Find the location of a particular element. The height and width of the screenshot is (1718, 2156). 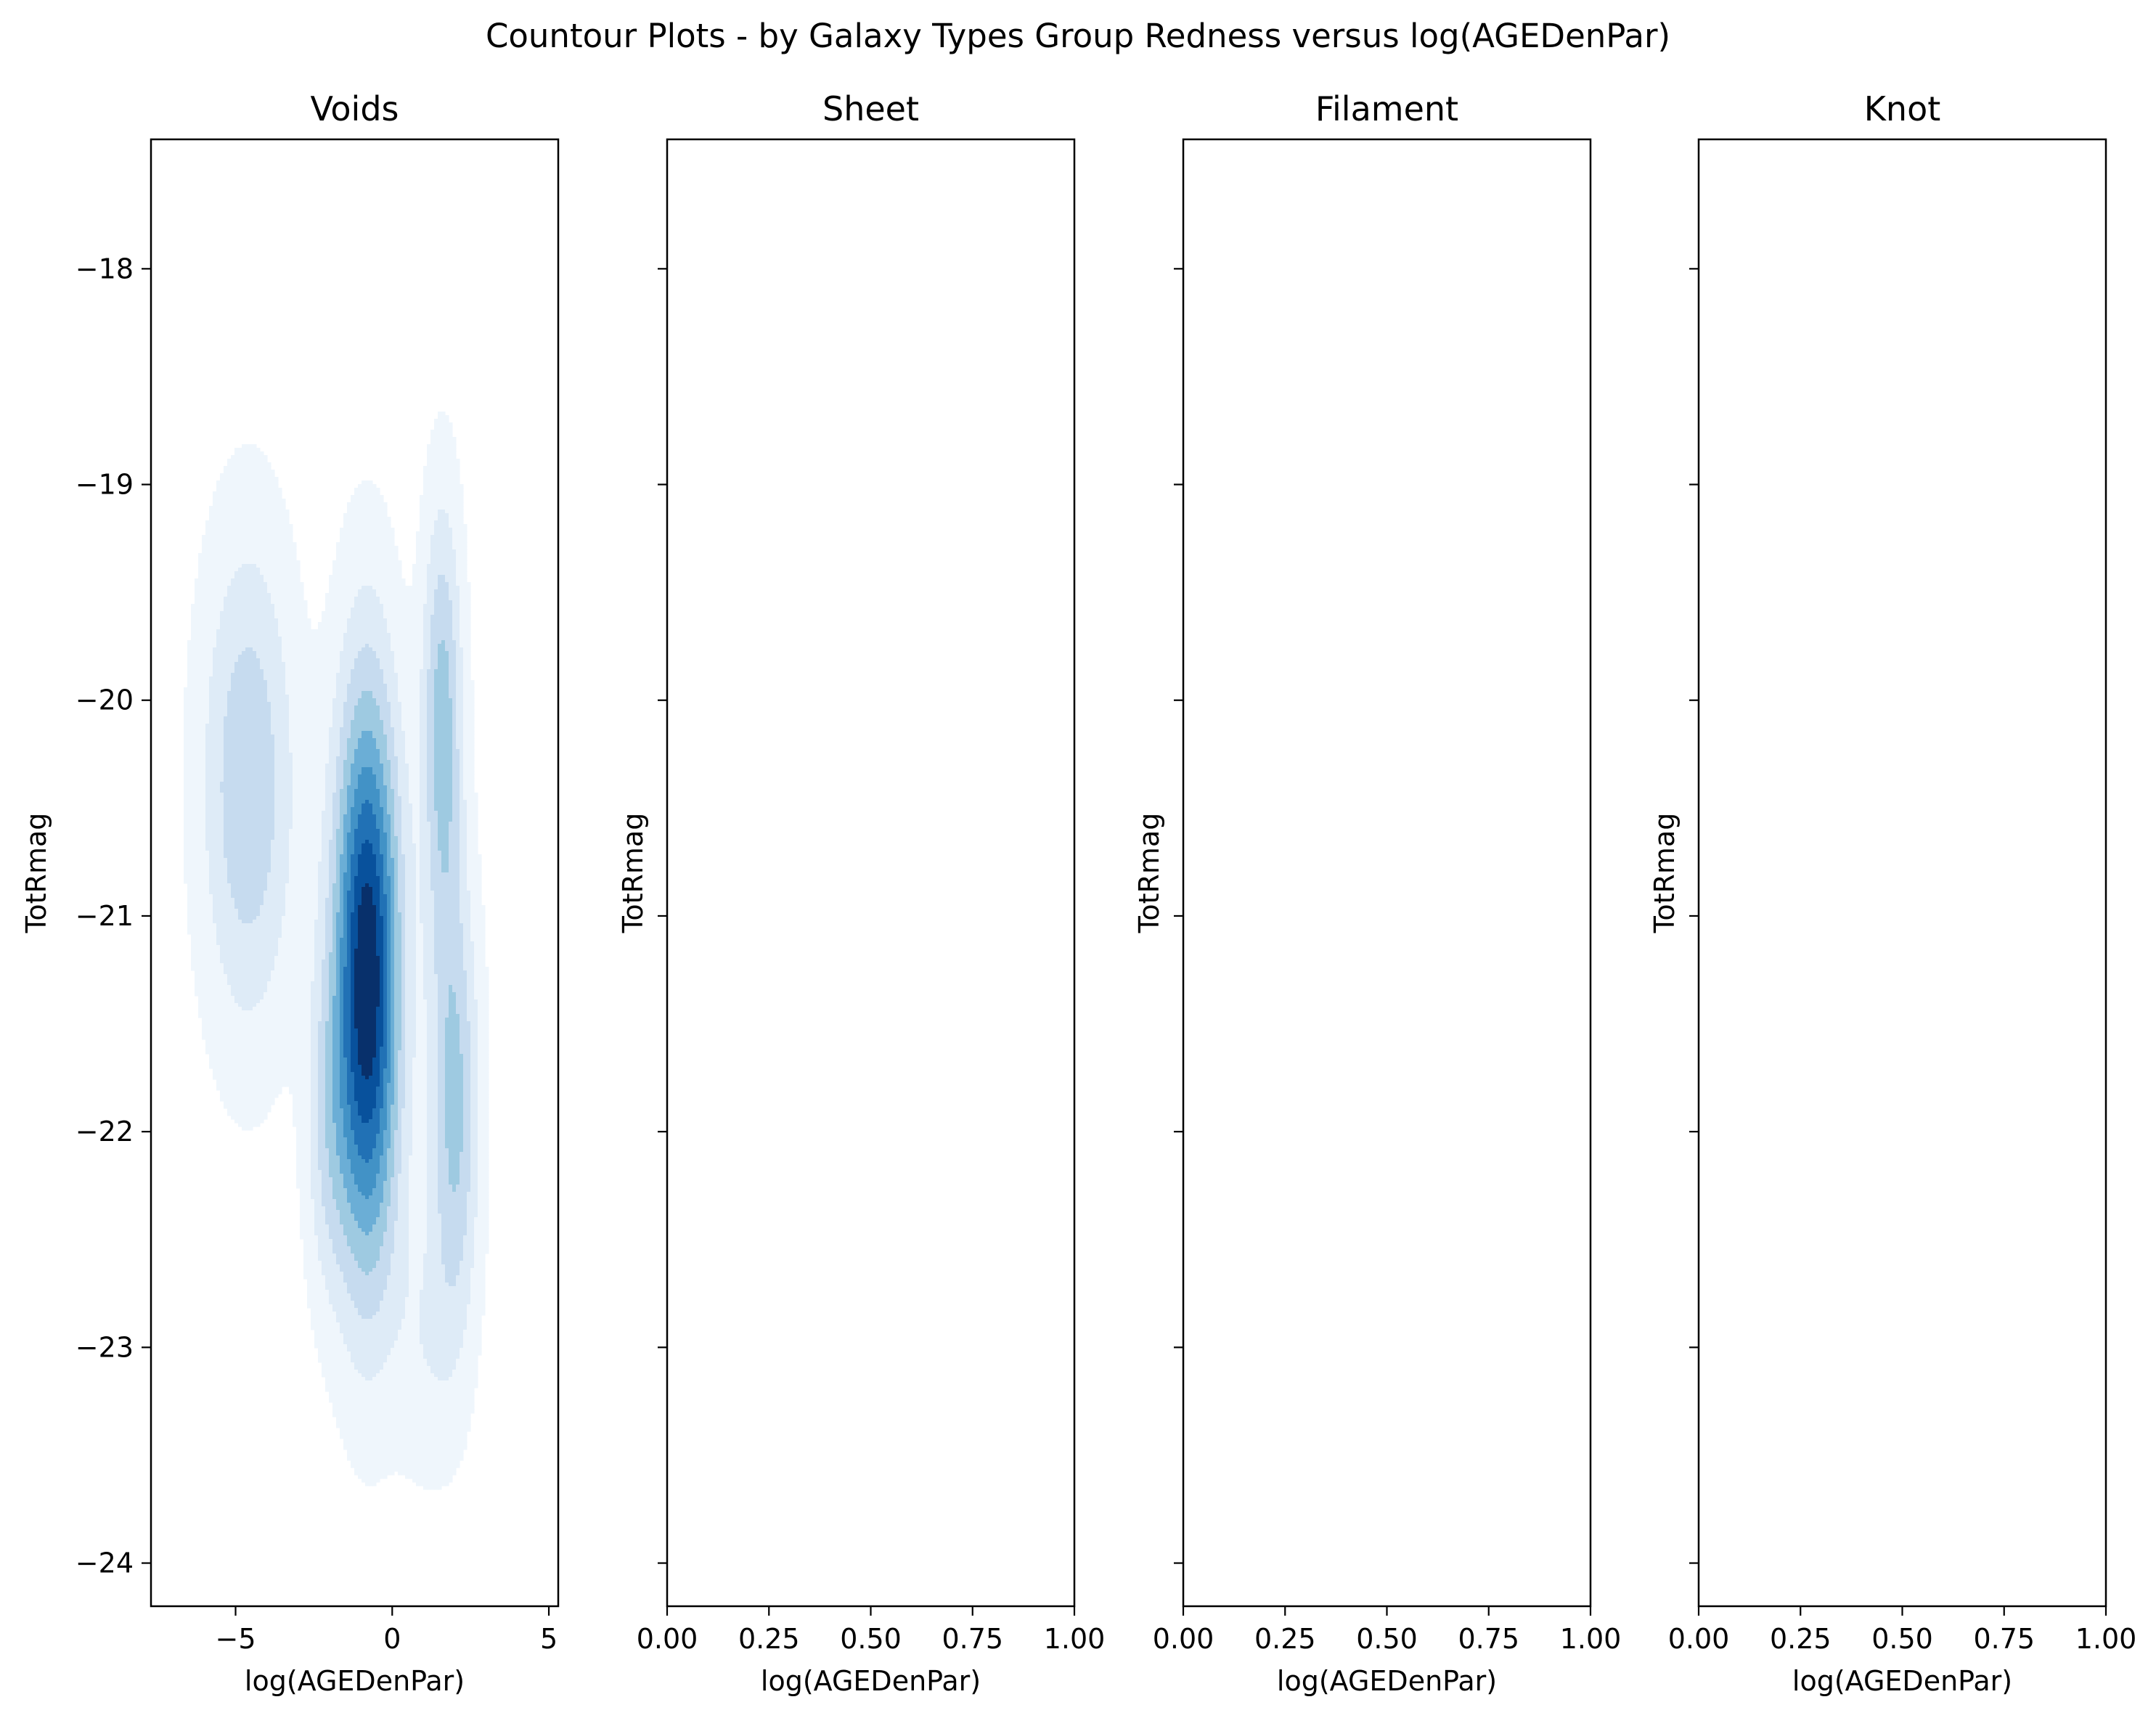

subplot-title: Filament is located at coordinates (1387, 108).